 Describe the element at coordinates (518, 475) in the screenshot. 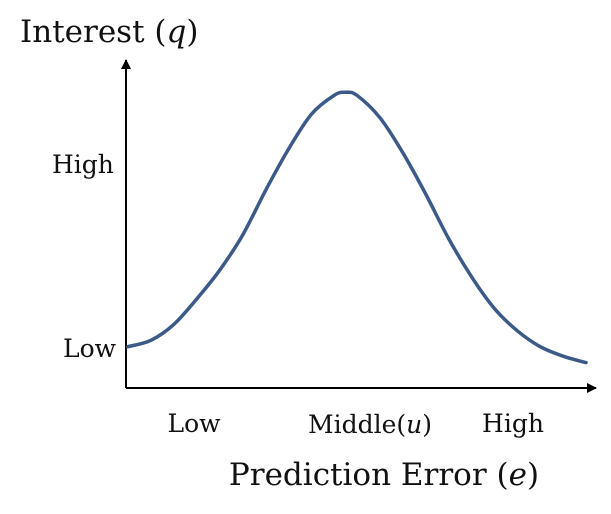

I see `x-axis-title-var: e` at that location.